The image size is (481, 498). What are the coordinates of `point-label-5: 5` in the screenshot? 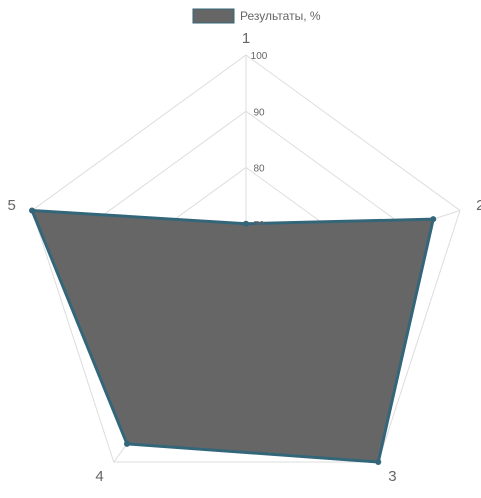 It's located at (12, 205).